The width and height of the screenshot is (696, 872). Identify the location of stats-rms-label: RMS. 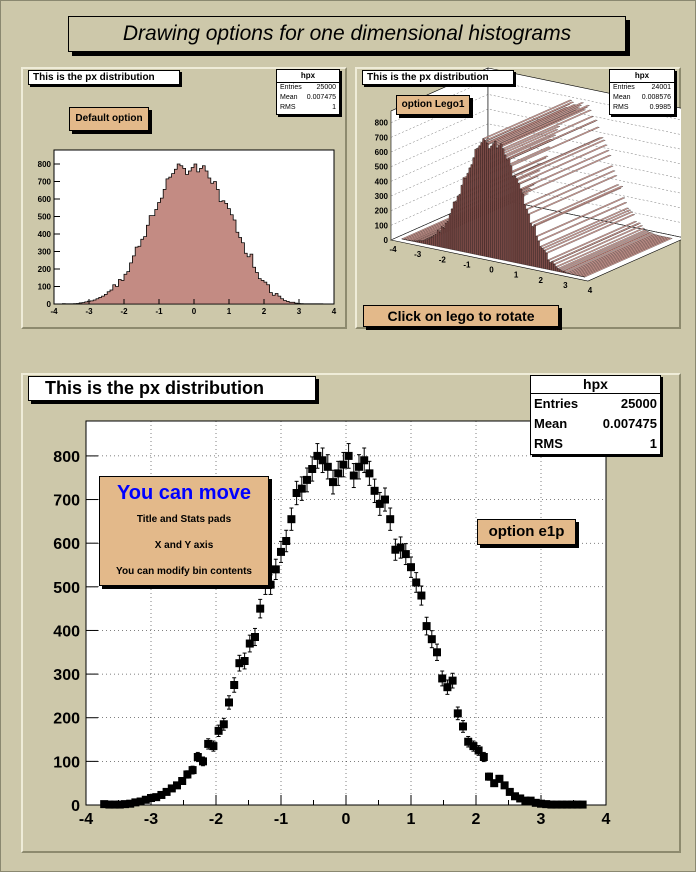
(621, 107).